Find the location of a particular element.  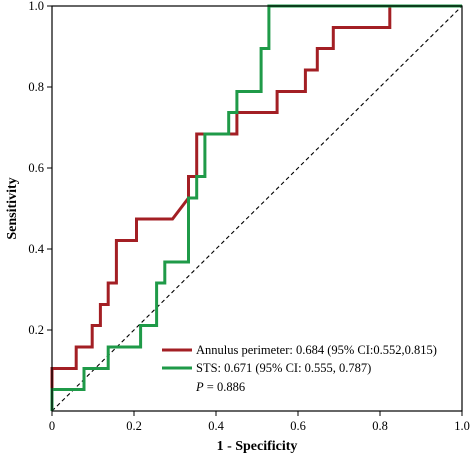

y-tick-label: 0.6 is located at coordinates (36, 168).